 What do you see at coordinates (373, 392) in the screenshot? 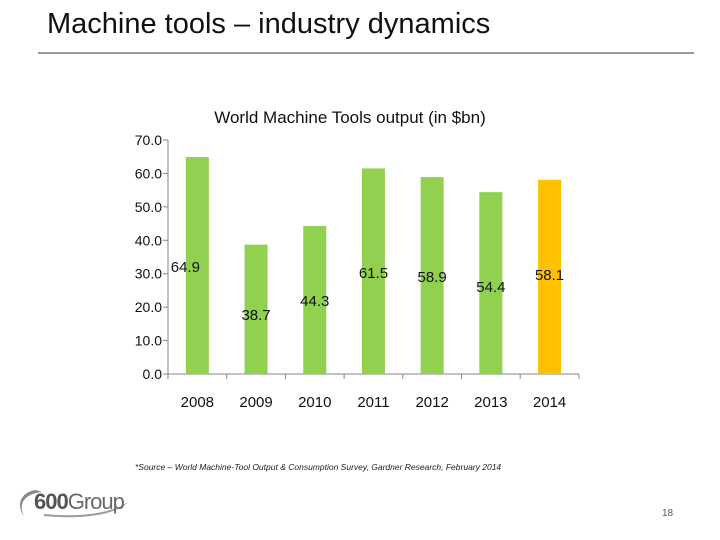
I see `x-axis: 2008 2009 2010 2011 2012 2013 2014` at bounding box center [373, 392].